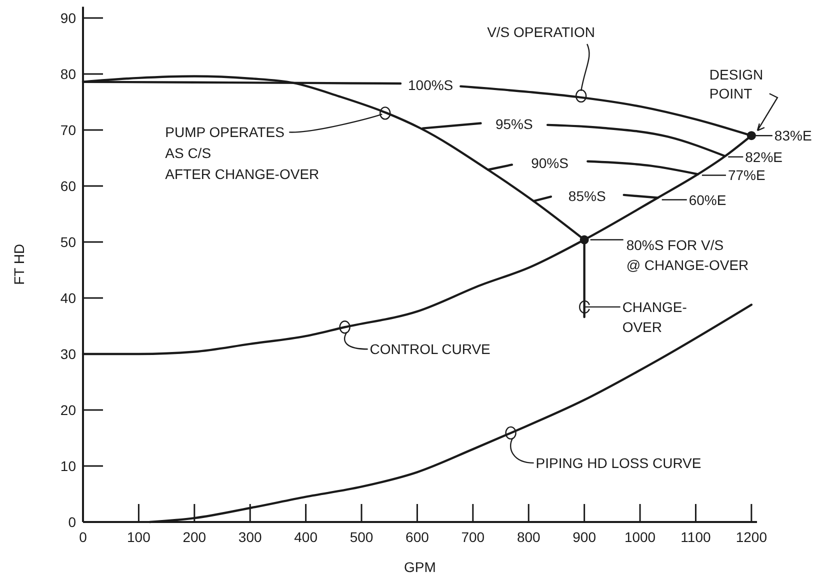 This screenshot has height=580, width=833. Describe the element at coordinates (793, 136) in the screenshot. I see `annotation: 83%E` at that location.